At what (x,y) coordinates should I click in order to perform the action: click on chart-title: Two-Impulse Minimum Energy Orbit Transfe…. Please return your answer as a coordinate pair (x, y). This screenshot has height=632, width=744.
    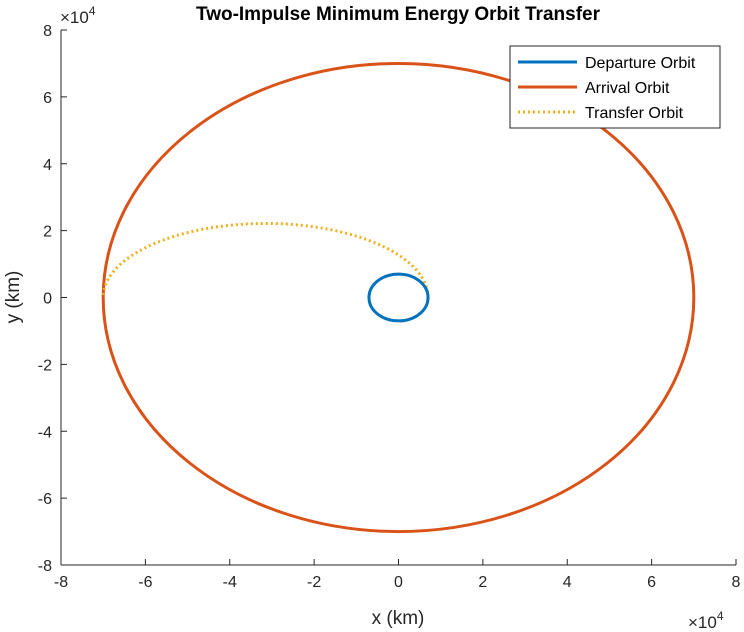
    Looking at the image, I should click on (398, 14).